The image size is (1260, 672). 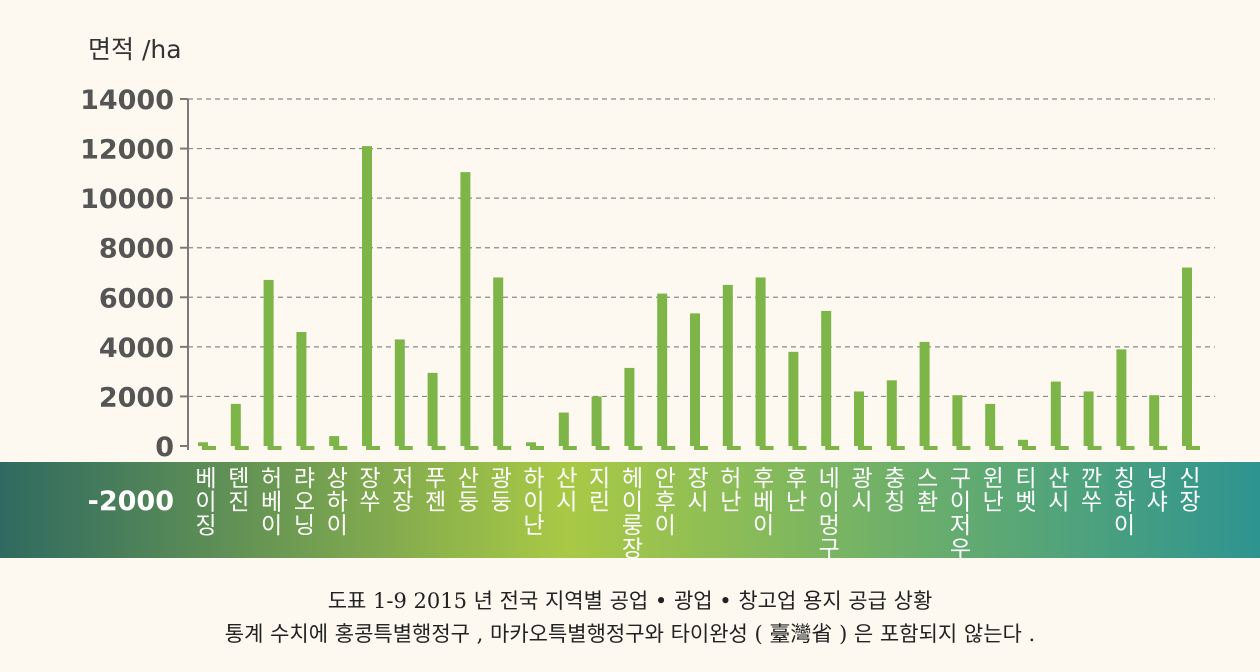 I want to click on y-tick-label: 14000, so click(x=127, y=100).